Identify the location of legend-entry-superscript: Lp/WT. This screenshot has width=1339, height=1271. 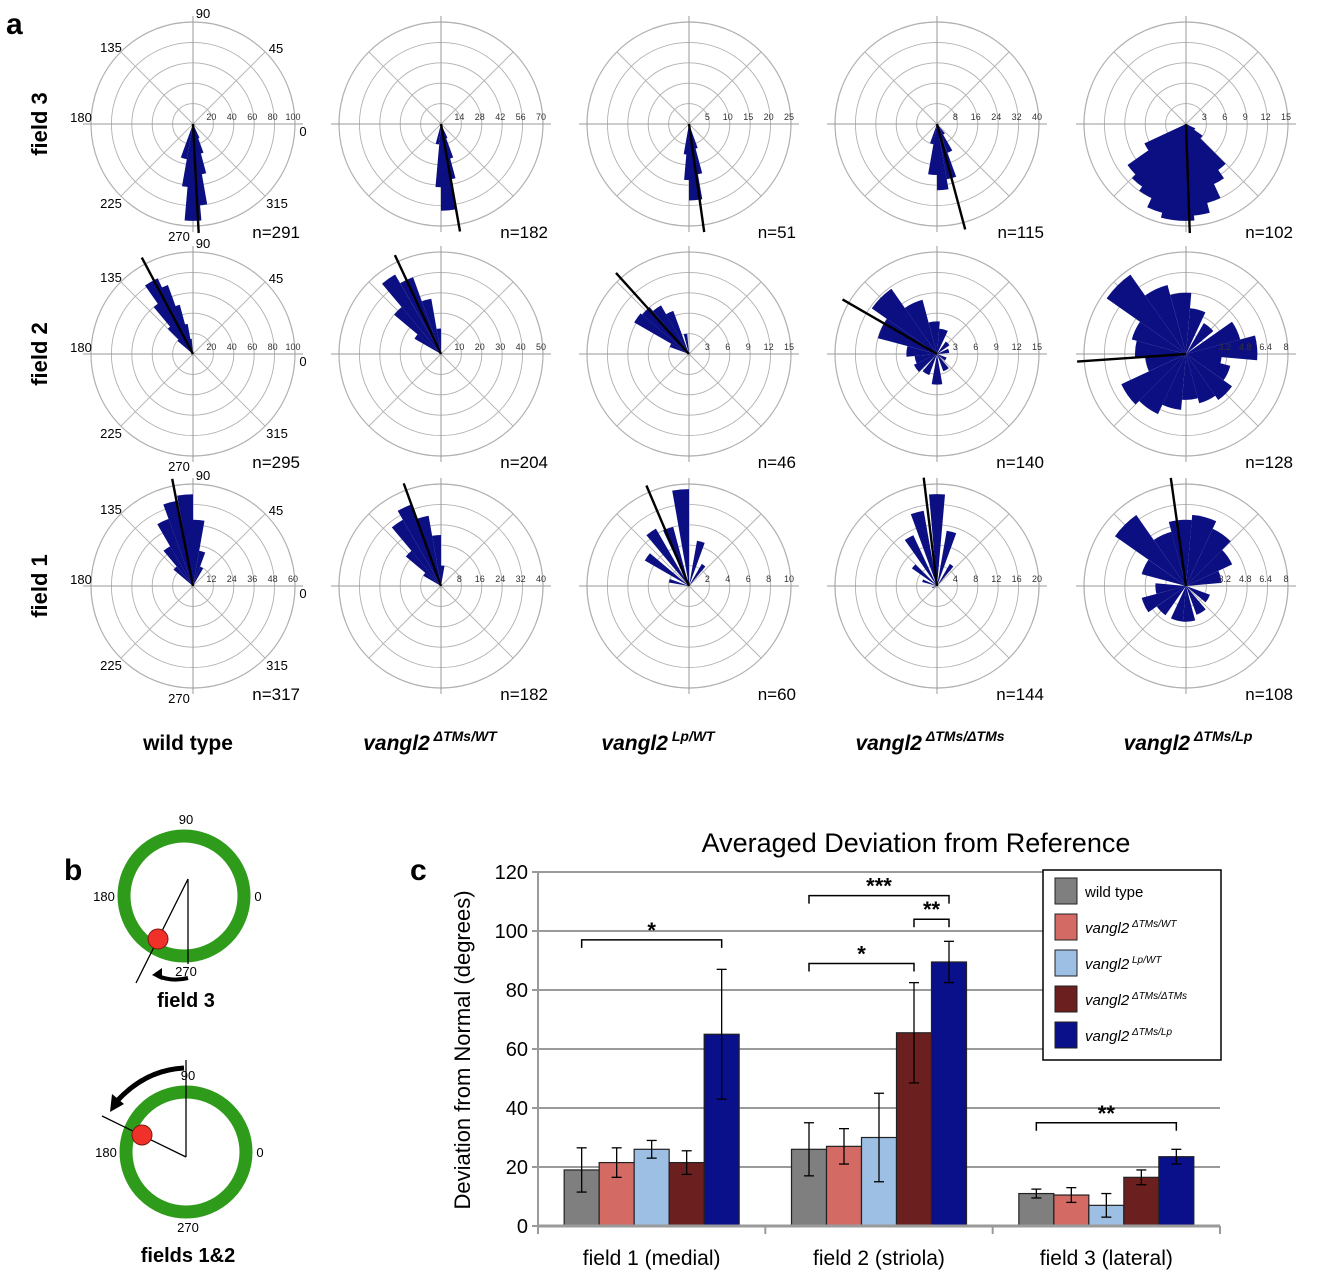
(1145, 960).